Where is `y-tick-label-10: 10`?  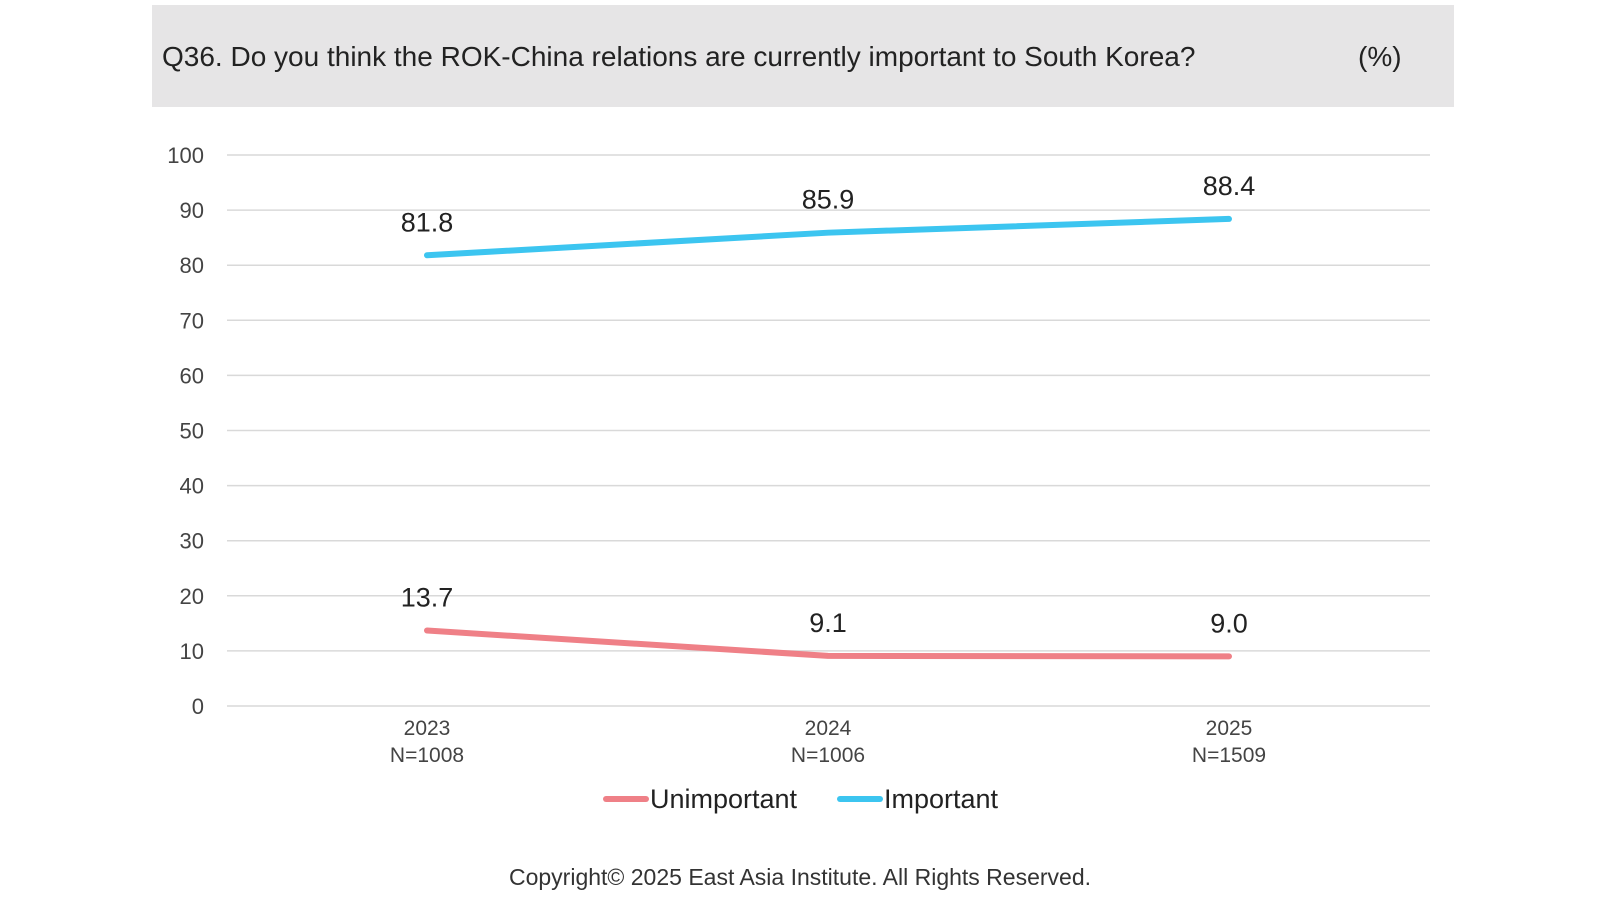 y-tick-label-10: 10 is located at coordinates (192, 651).